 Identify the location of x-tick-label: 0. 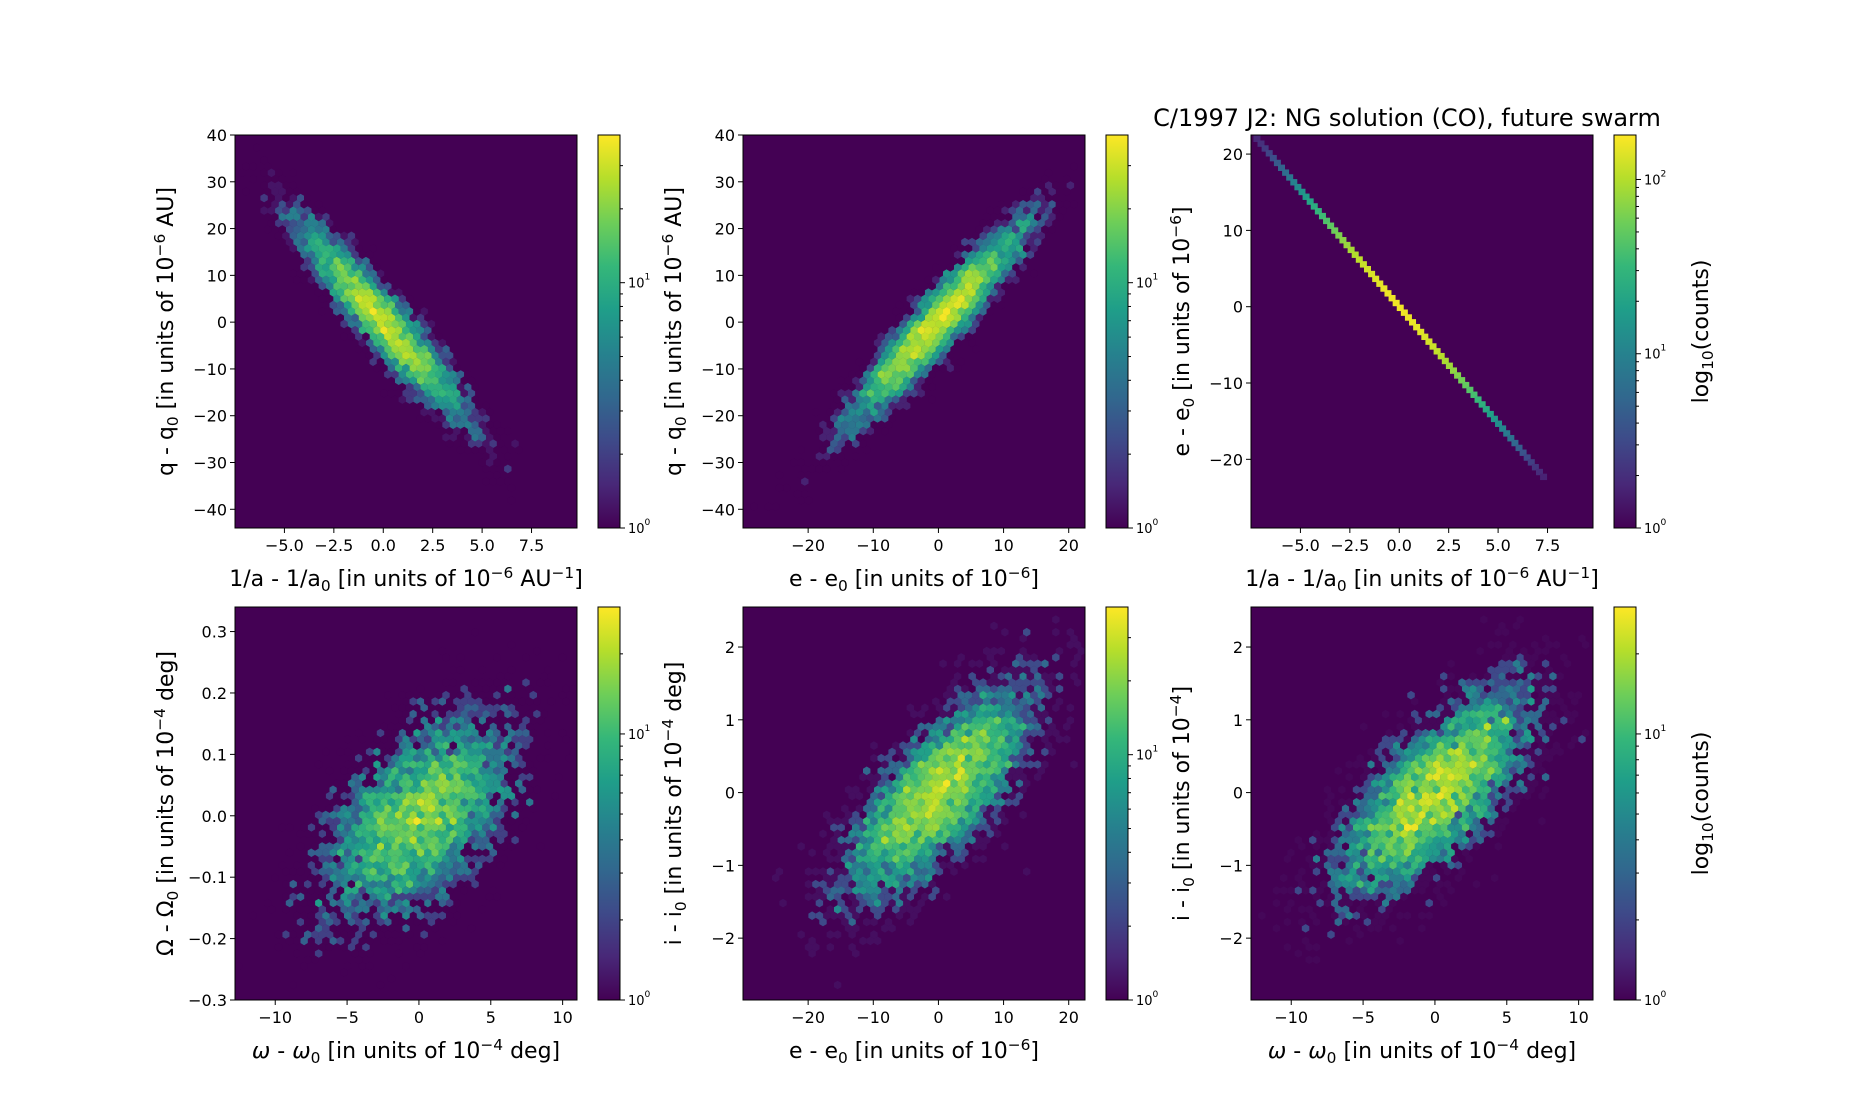
(938, 1017).